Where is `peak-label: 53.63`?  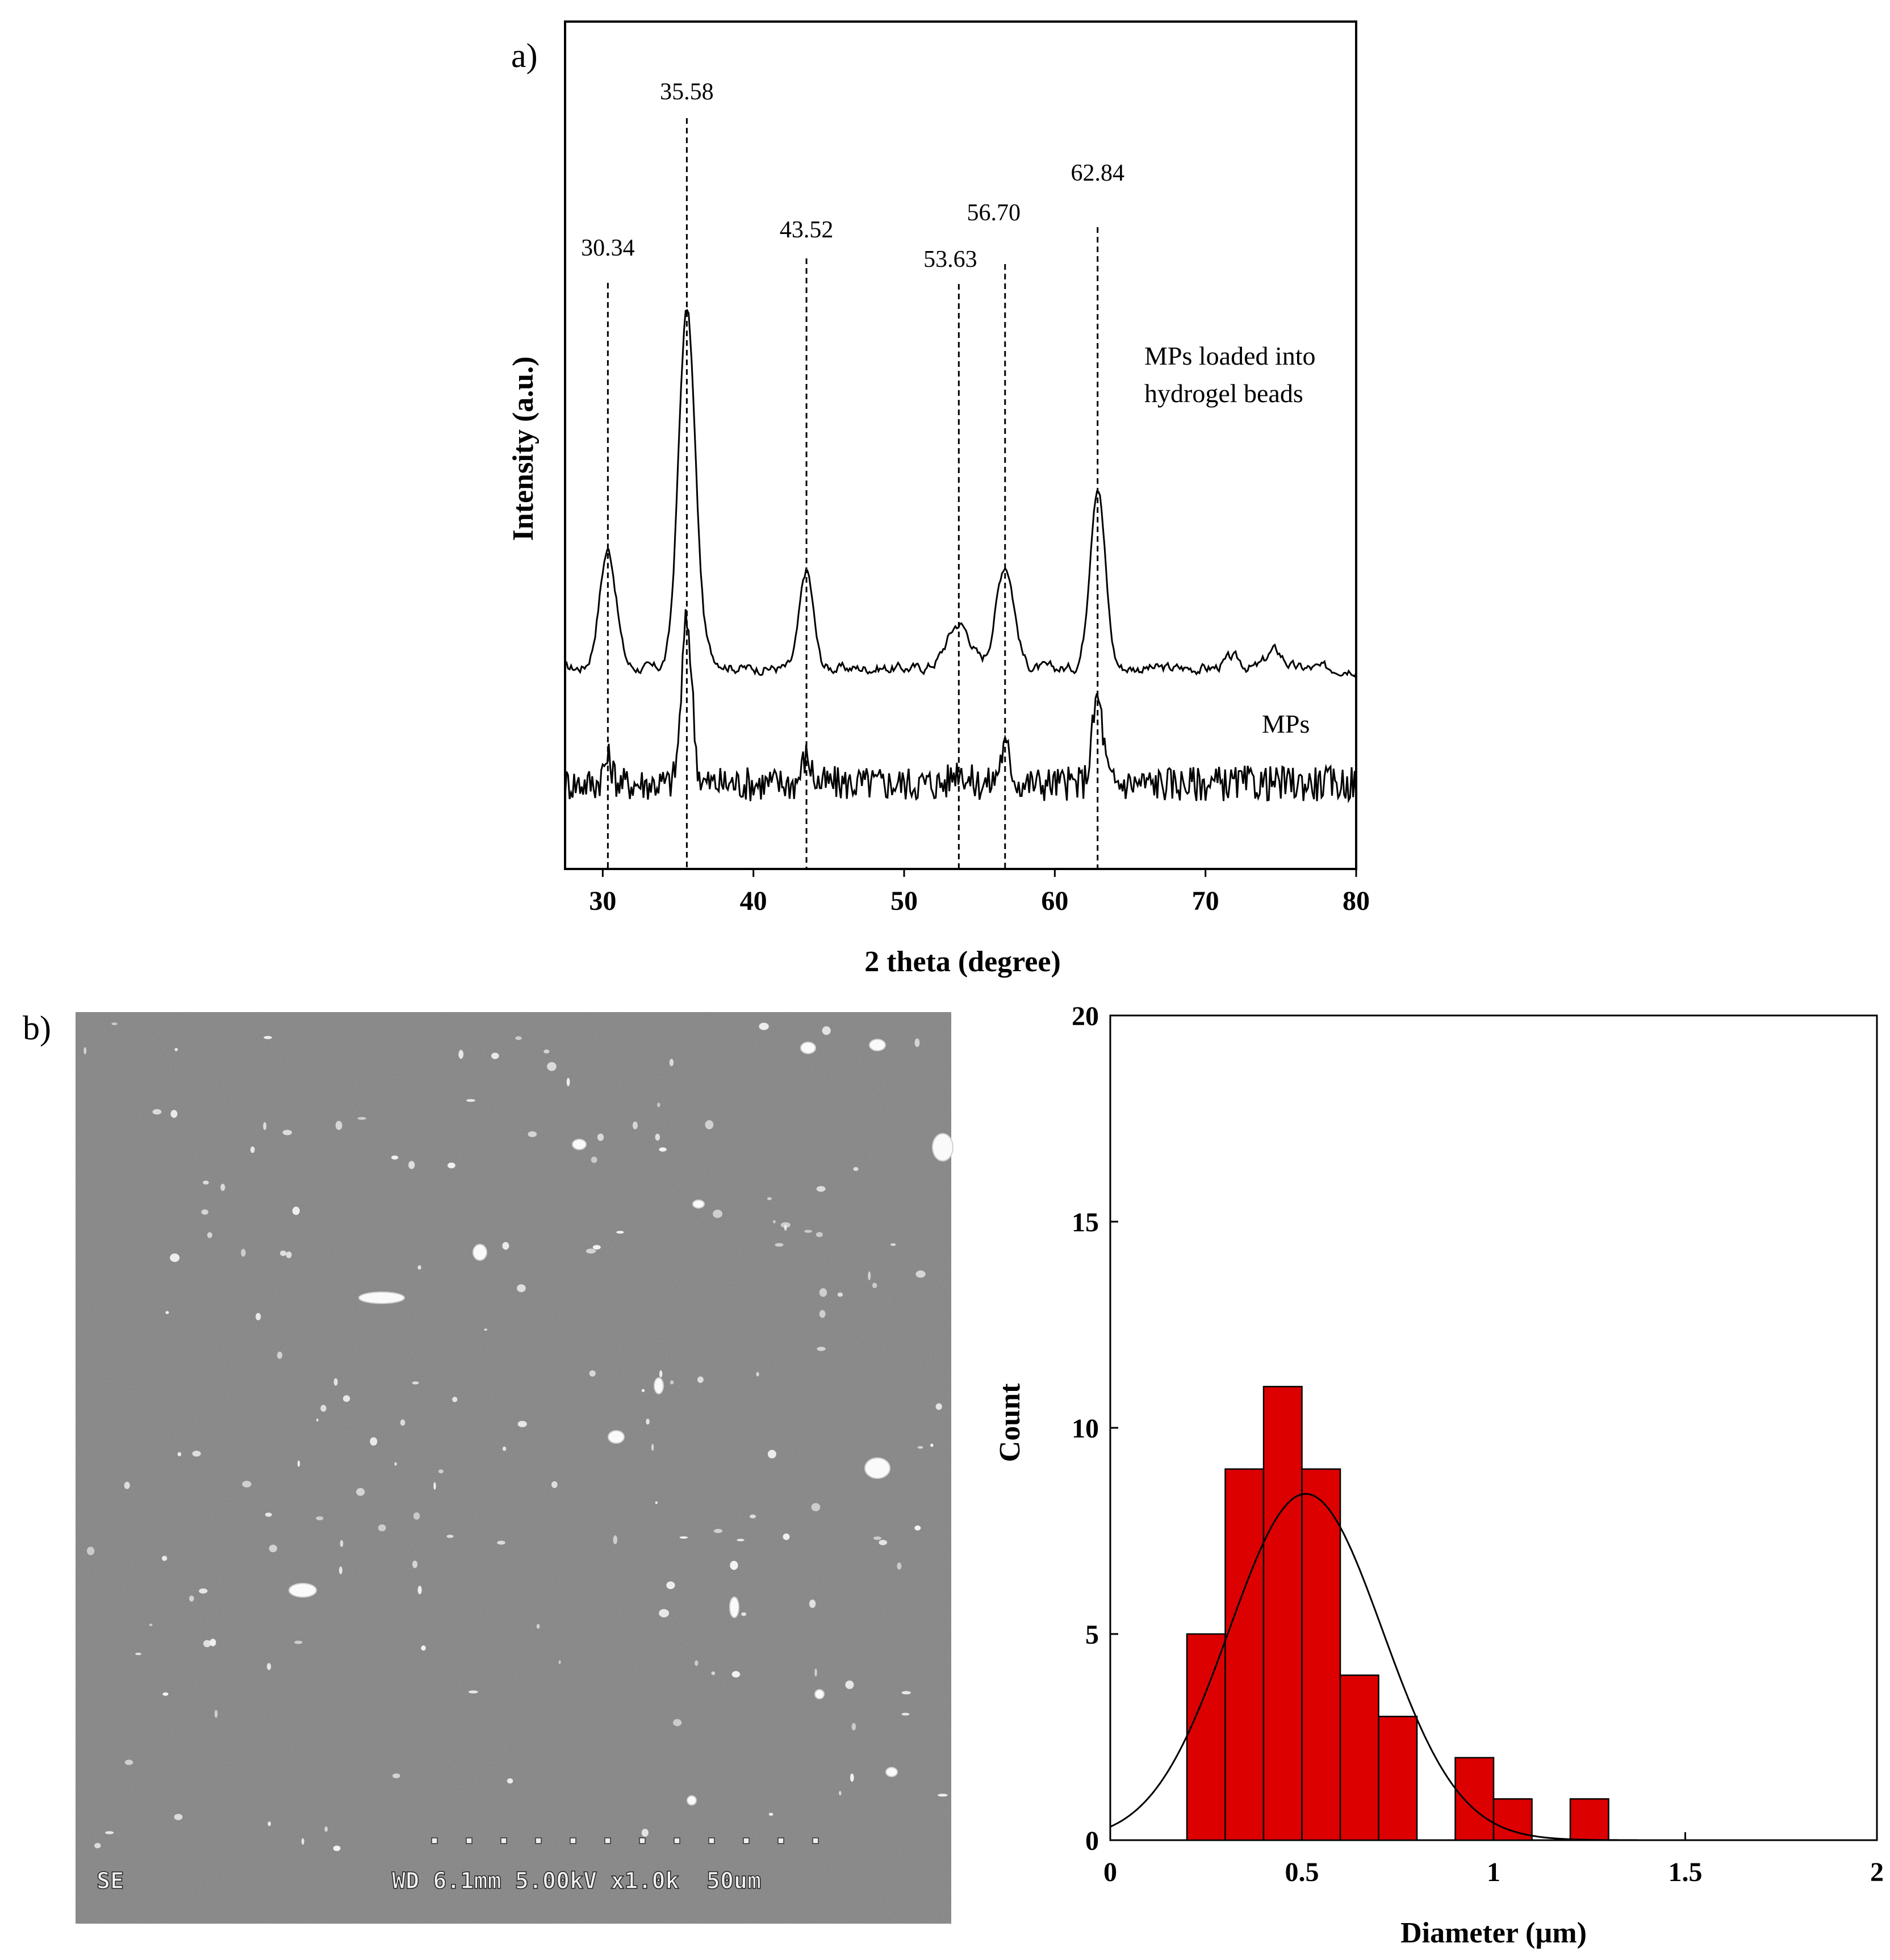
peak-label: 53.63 is located at coordinates (950, 259).